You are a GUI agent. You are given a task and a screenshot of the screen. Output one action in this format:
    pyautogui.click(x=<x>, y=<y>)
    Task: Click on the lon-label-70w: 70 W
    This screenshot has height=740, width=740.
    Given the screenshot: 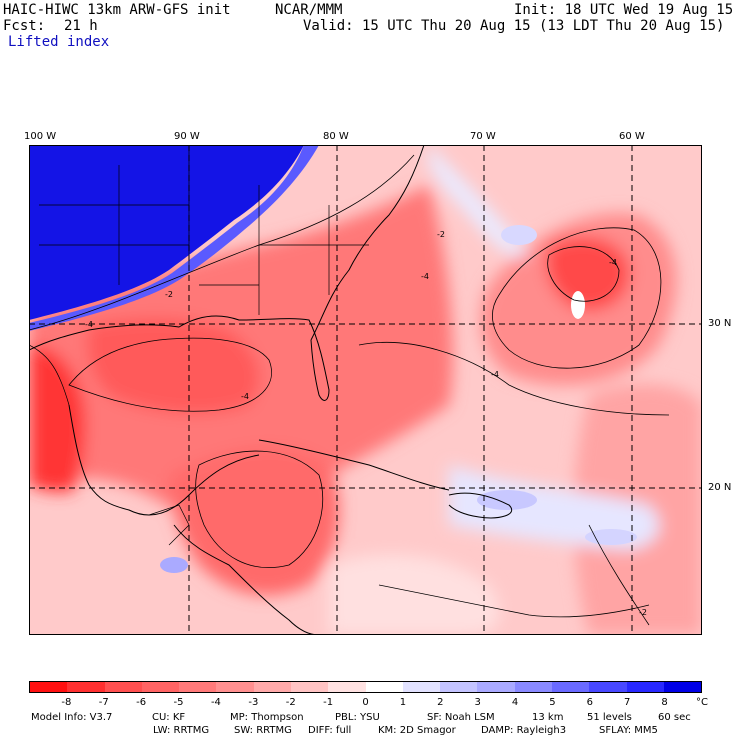 What is the action you would take?
    pyautogui.click(x=483, y=136)
    